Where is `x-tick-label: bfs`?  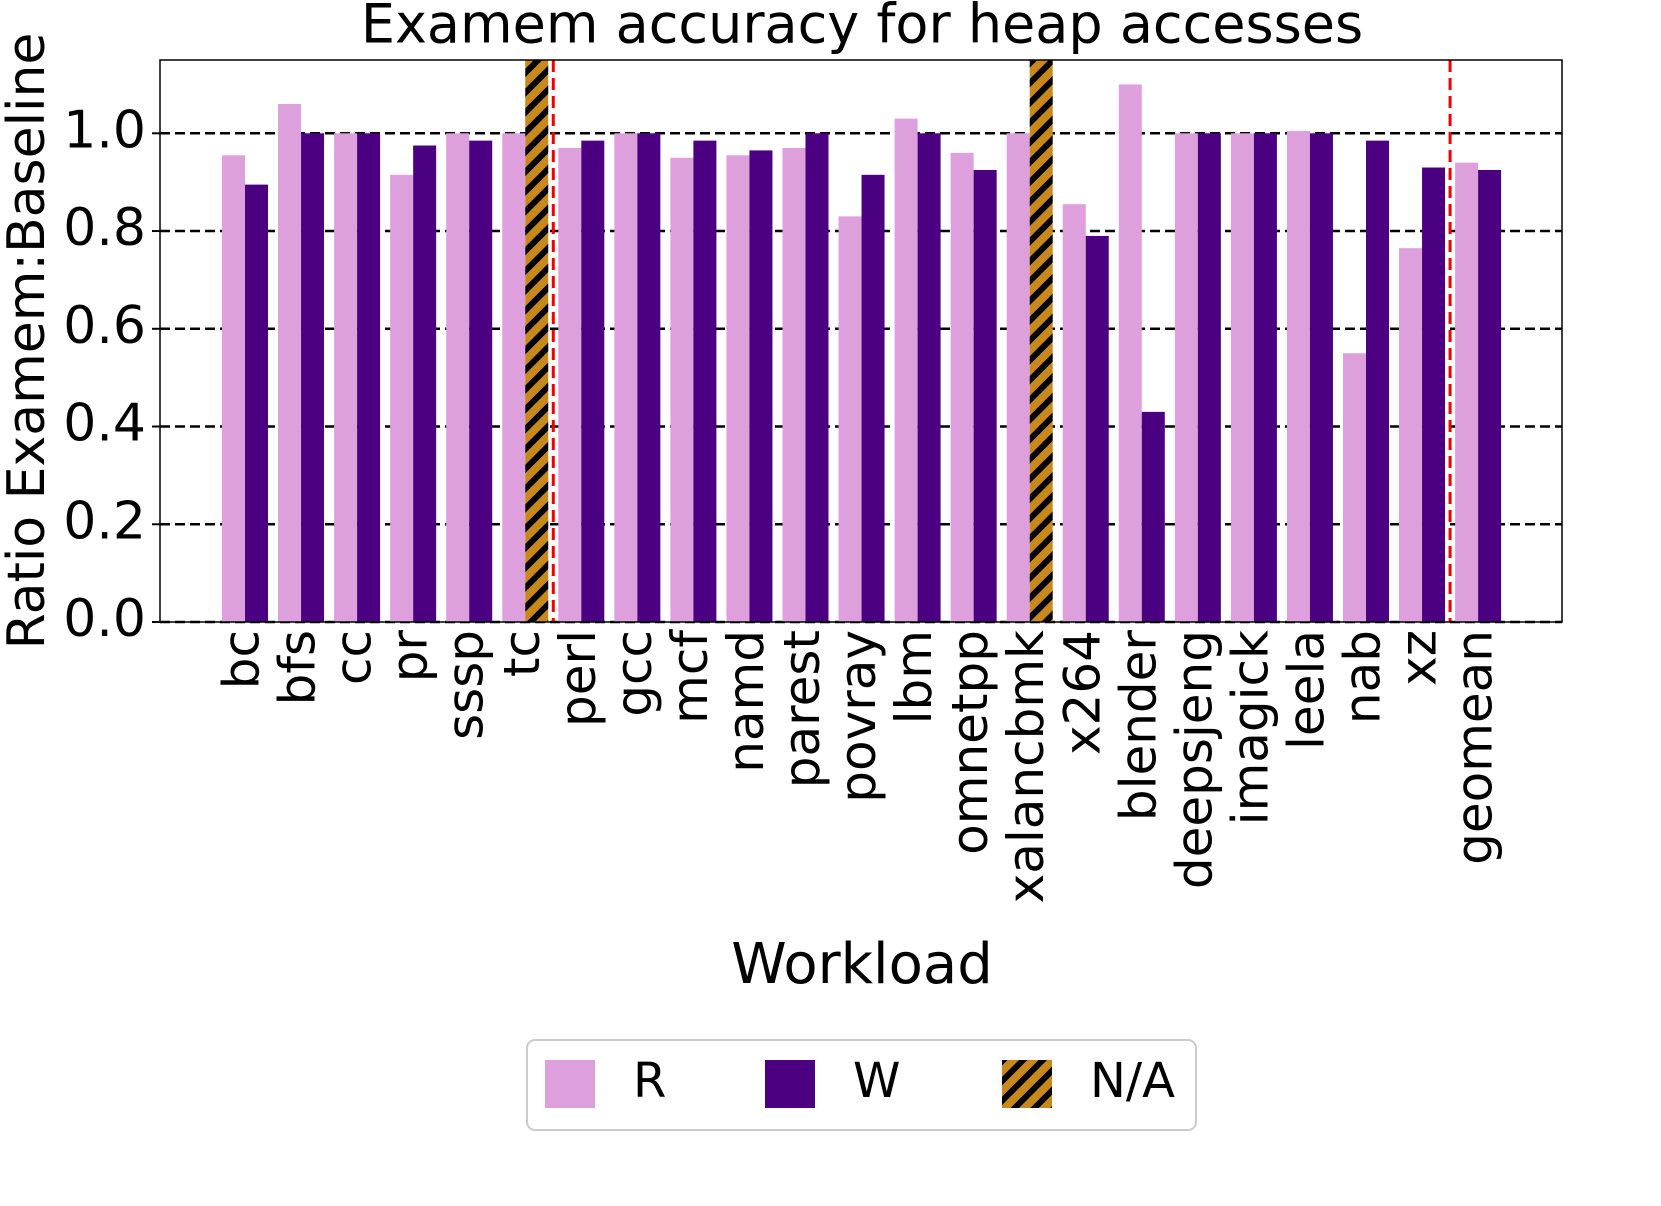
x-tick-label: bfs is located at coordinates (298, 667).